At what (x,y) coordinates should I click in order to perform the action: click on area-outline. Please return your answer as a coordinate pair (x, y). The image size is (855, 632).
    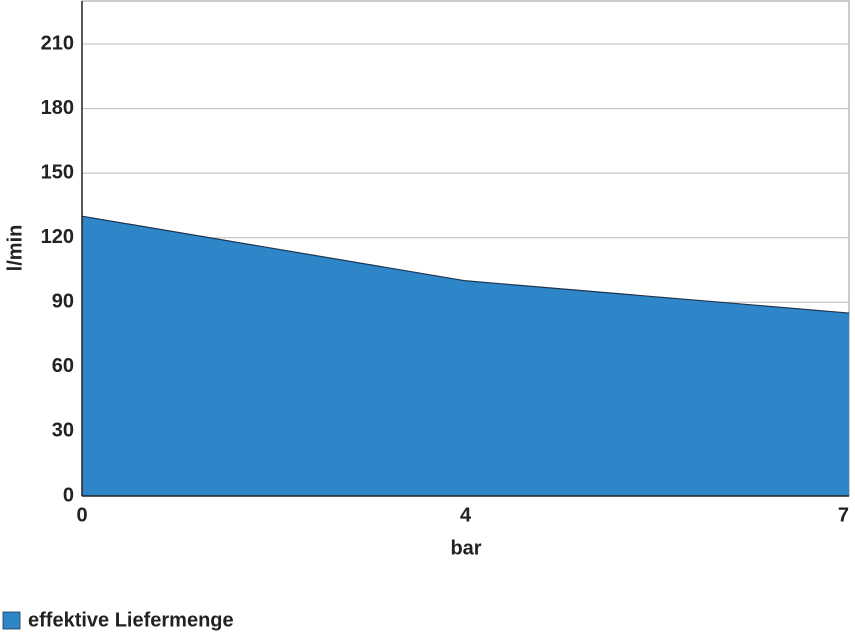
    Looking at the image, I should click on (465, 264).